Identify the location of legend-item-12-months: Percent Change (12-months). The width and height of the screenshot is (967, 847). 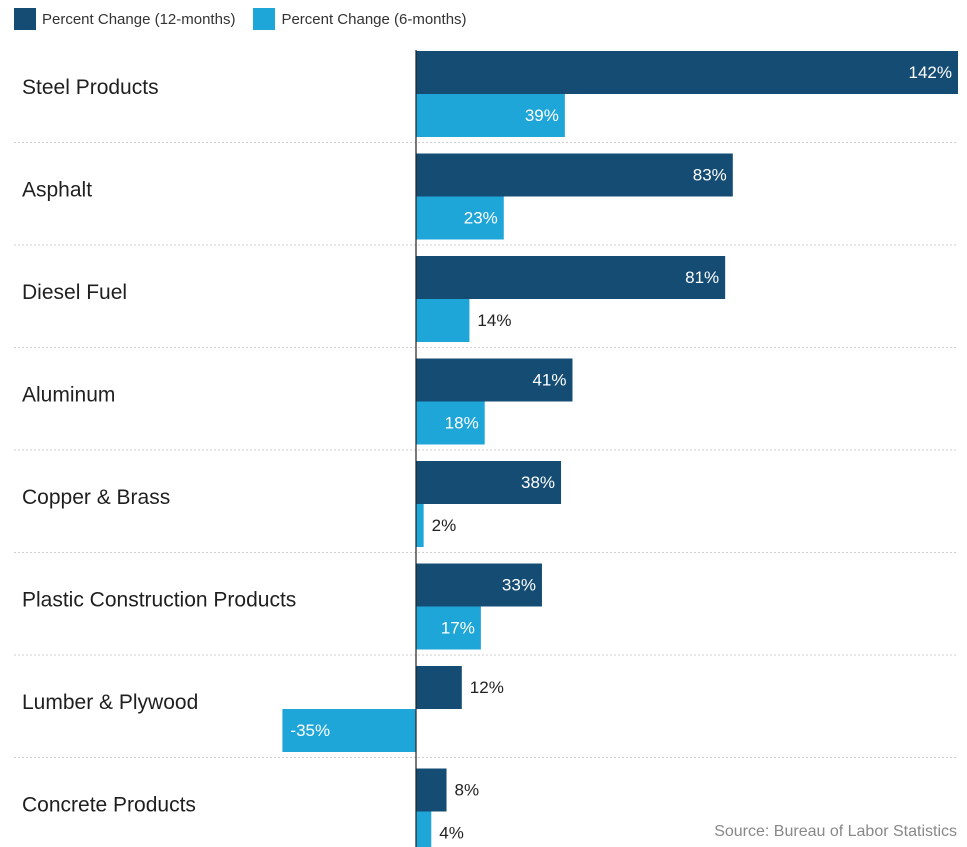
(124, 19).